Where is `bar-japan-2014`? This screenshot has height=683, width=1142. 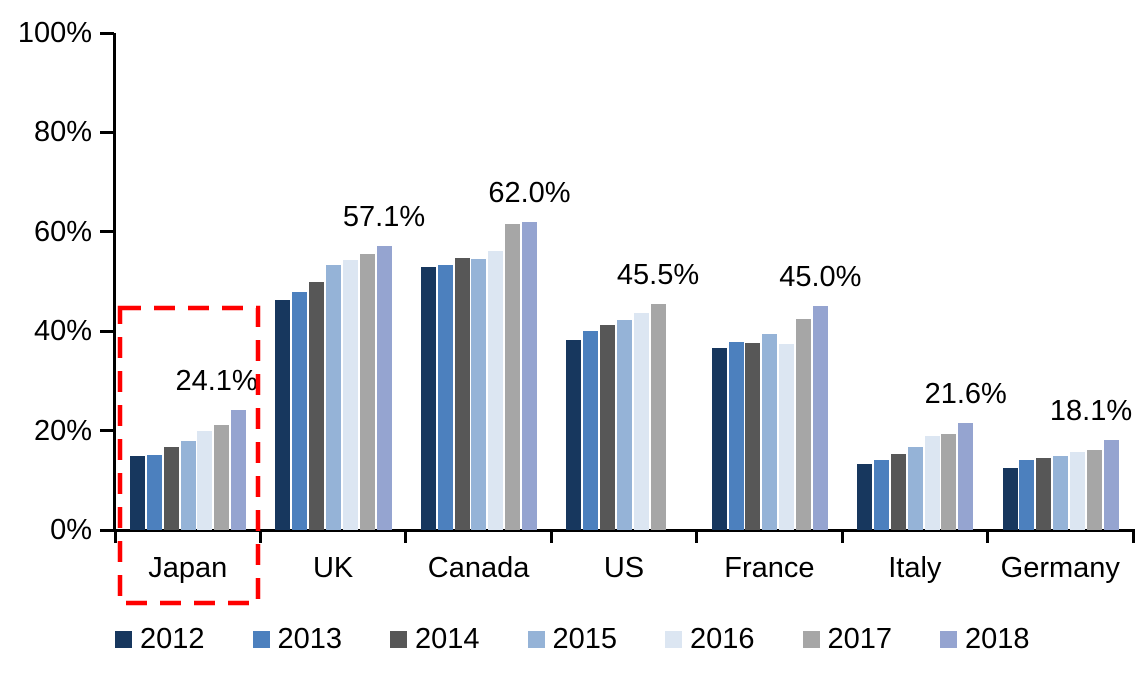
bar-japan-2014 is located at coordinates (171, 488).